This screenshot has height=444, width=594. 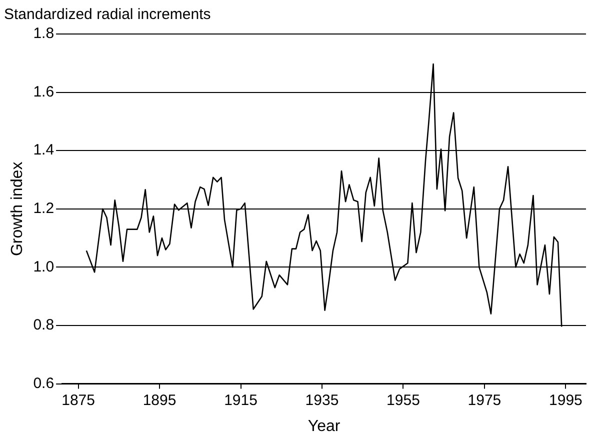 I want to click on y-tick-label: 1.4, so click(x=43, y=150).